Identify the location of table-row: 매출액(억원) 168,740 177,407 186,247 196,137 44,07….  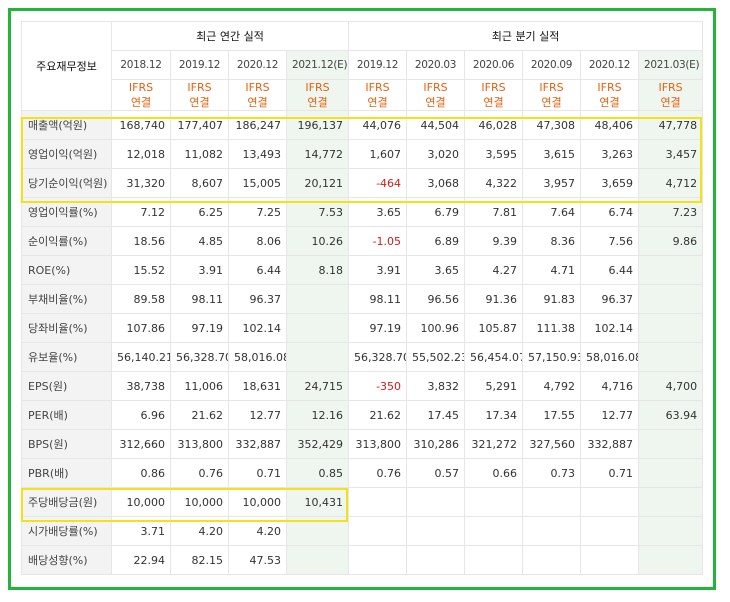
(362, 125).